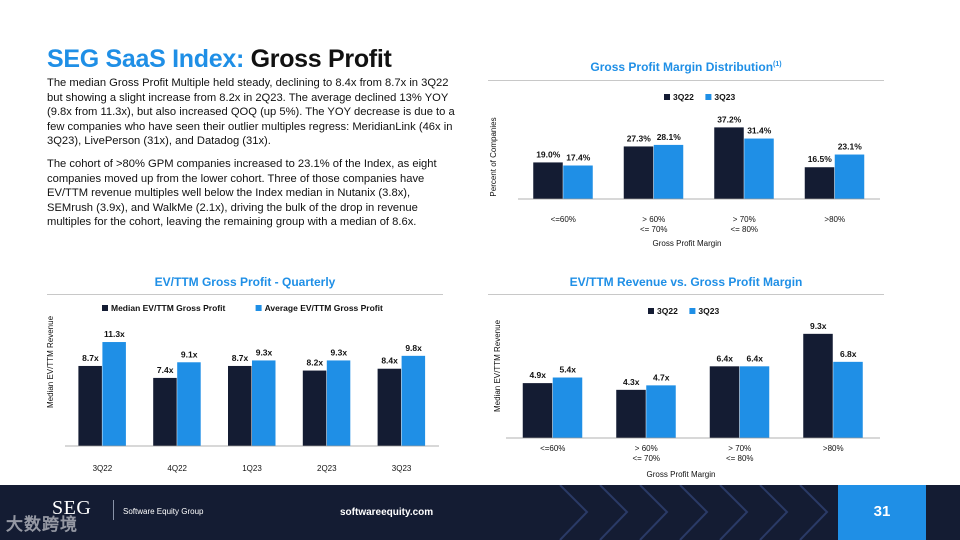  What do you see at coordinates (327, 468) in the screenshot?
I see `x-tick-label: 2Q23` at bounding box center [327, 468].